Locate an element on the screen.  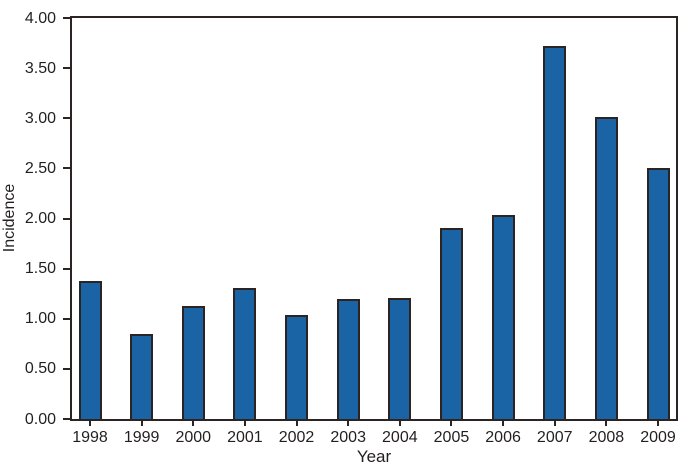
bar-2009 is located at coordinates (658, 293).